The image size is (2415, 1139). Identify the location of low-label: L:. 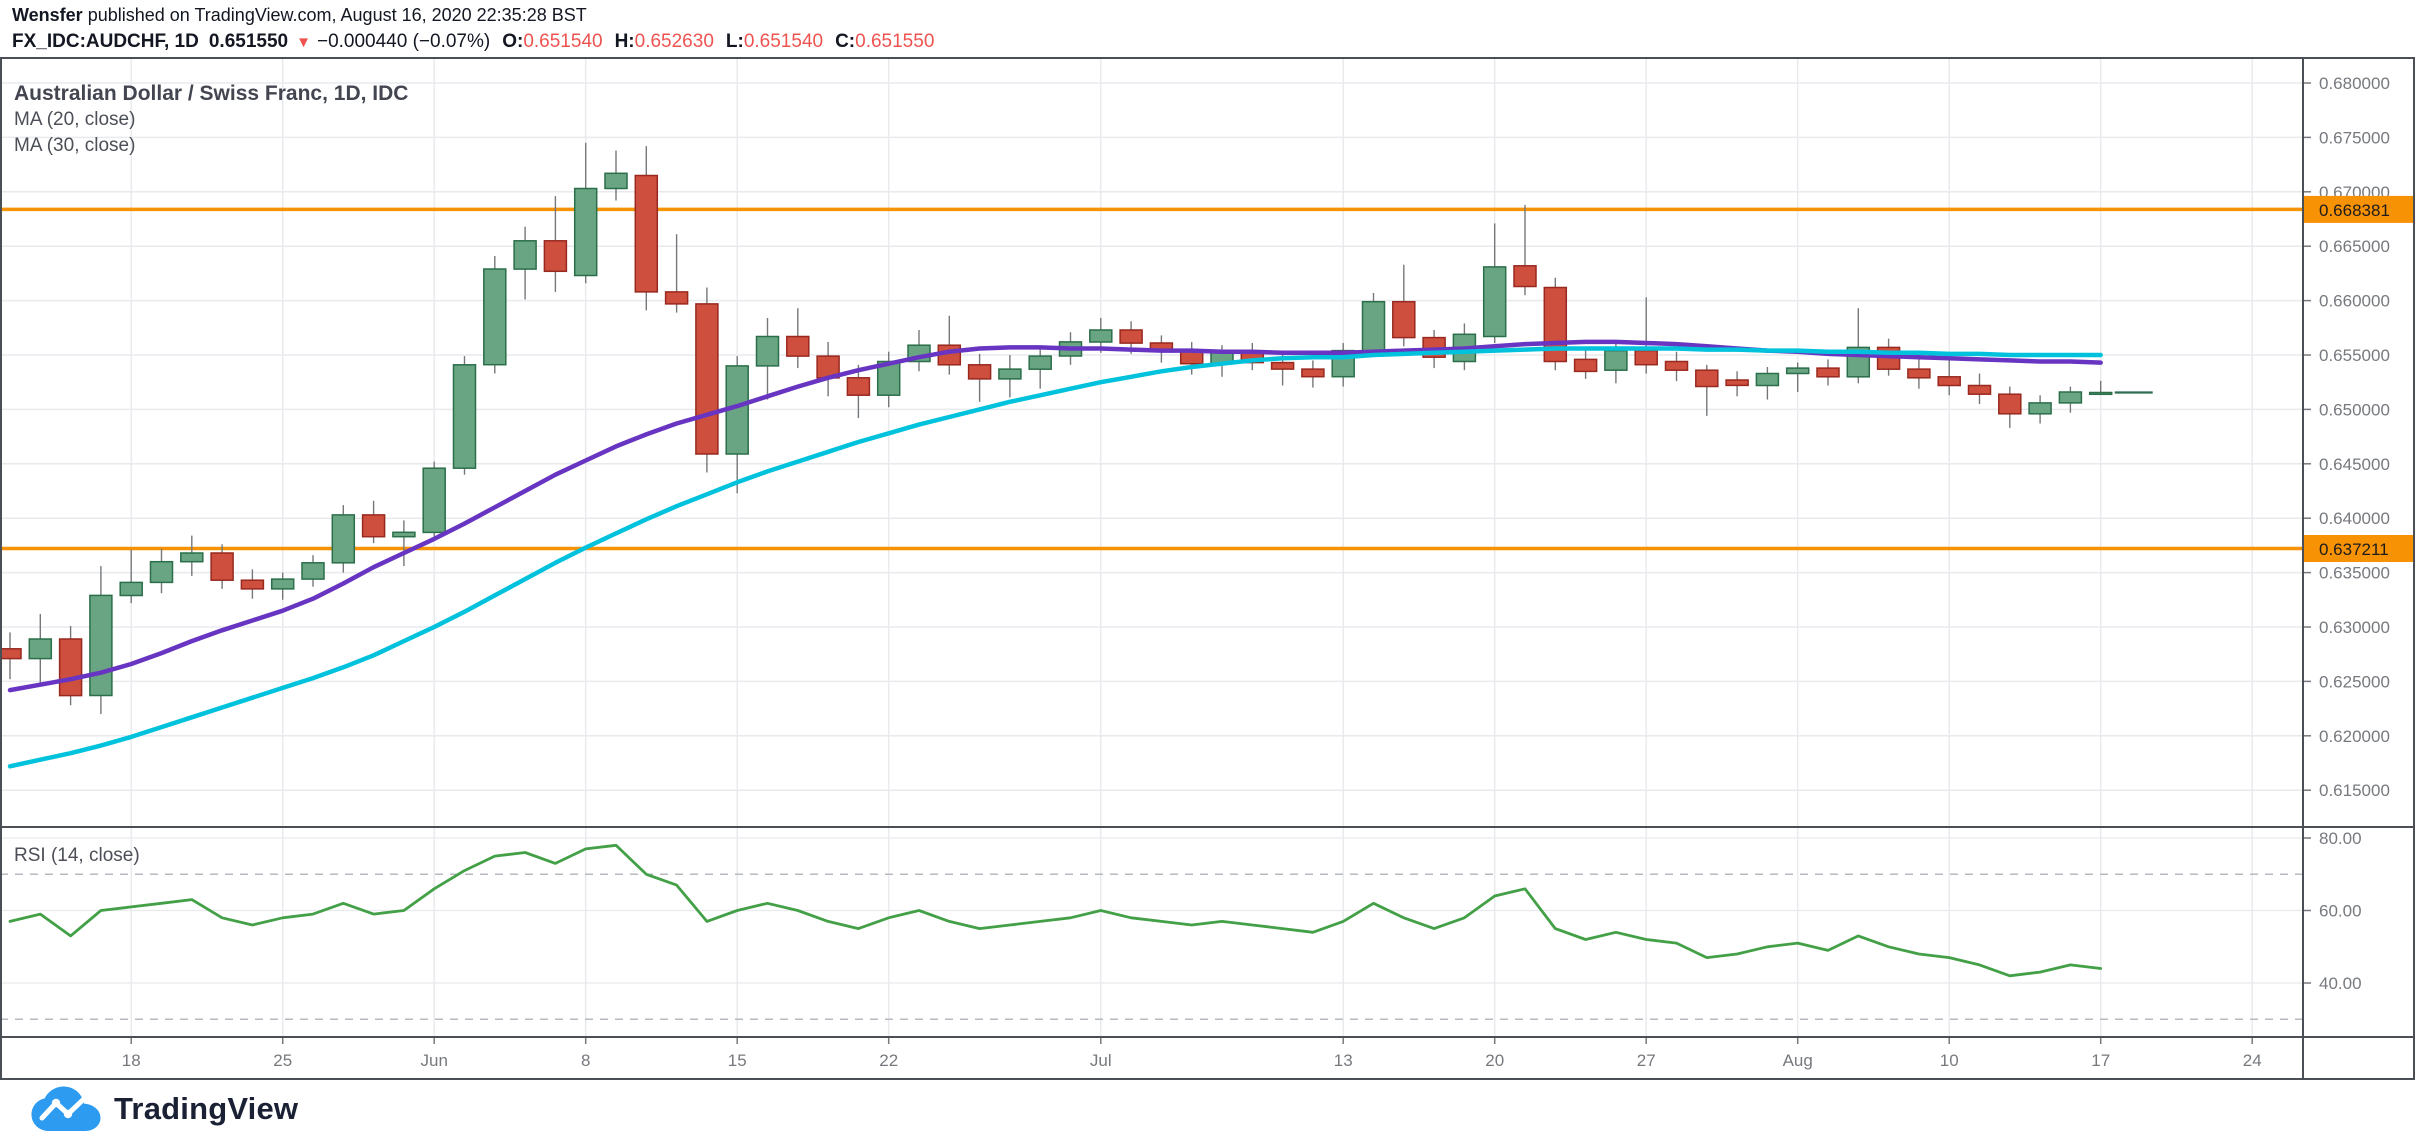
(734, 41).